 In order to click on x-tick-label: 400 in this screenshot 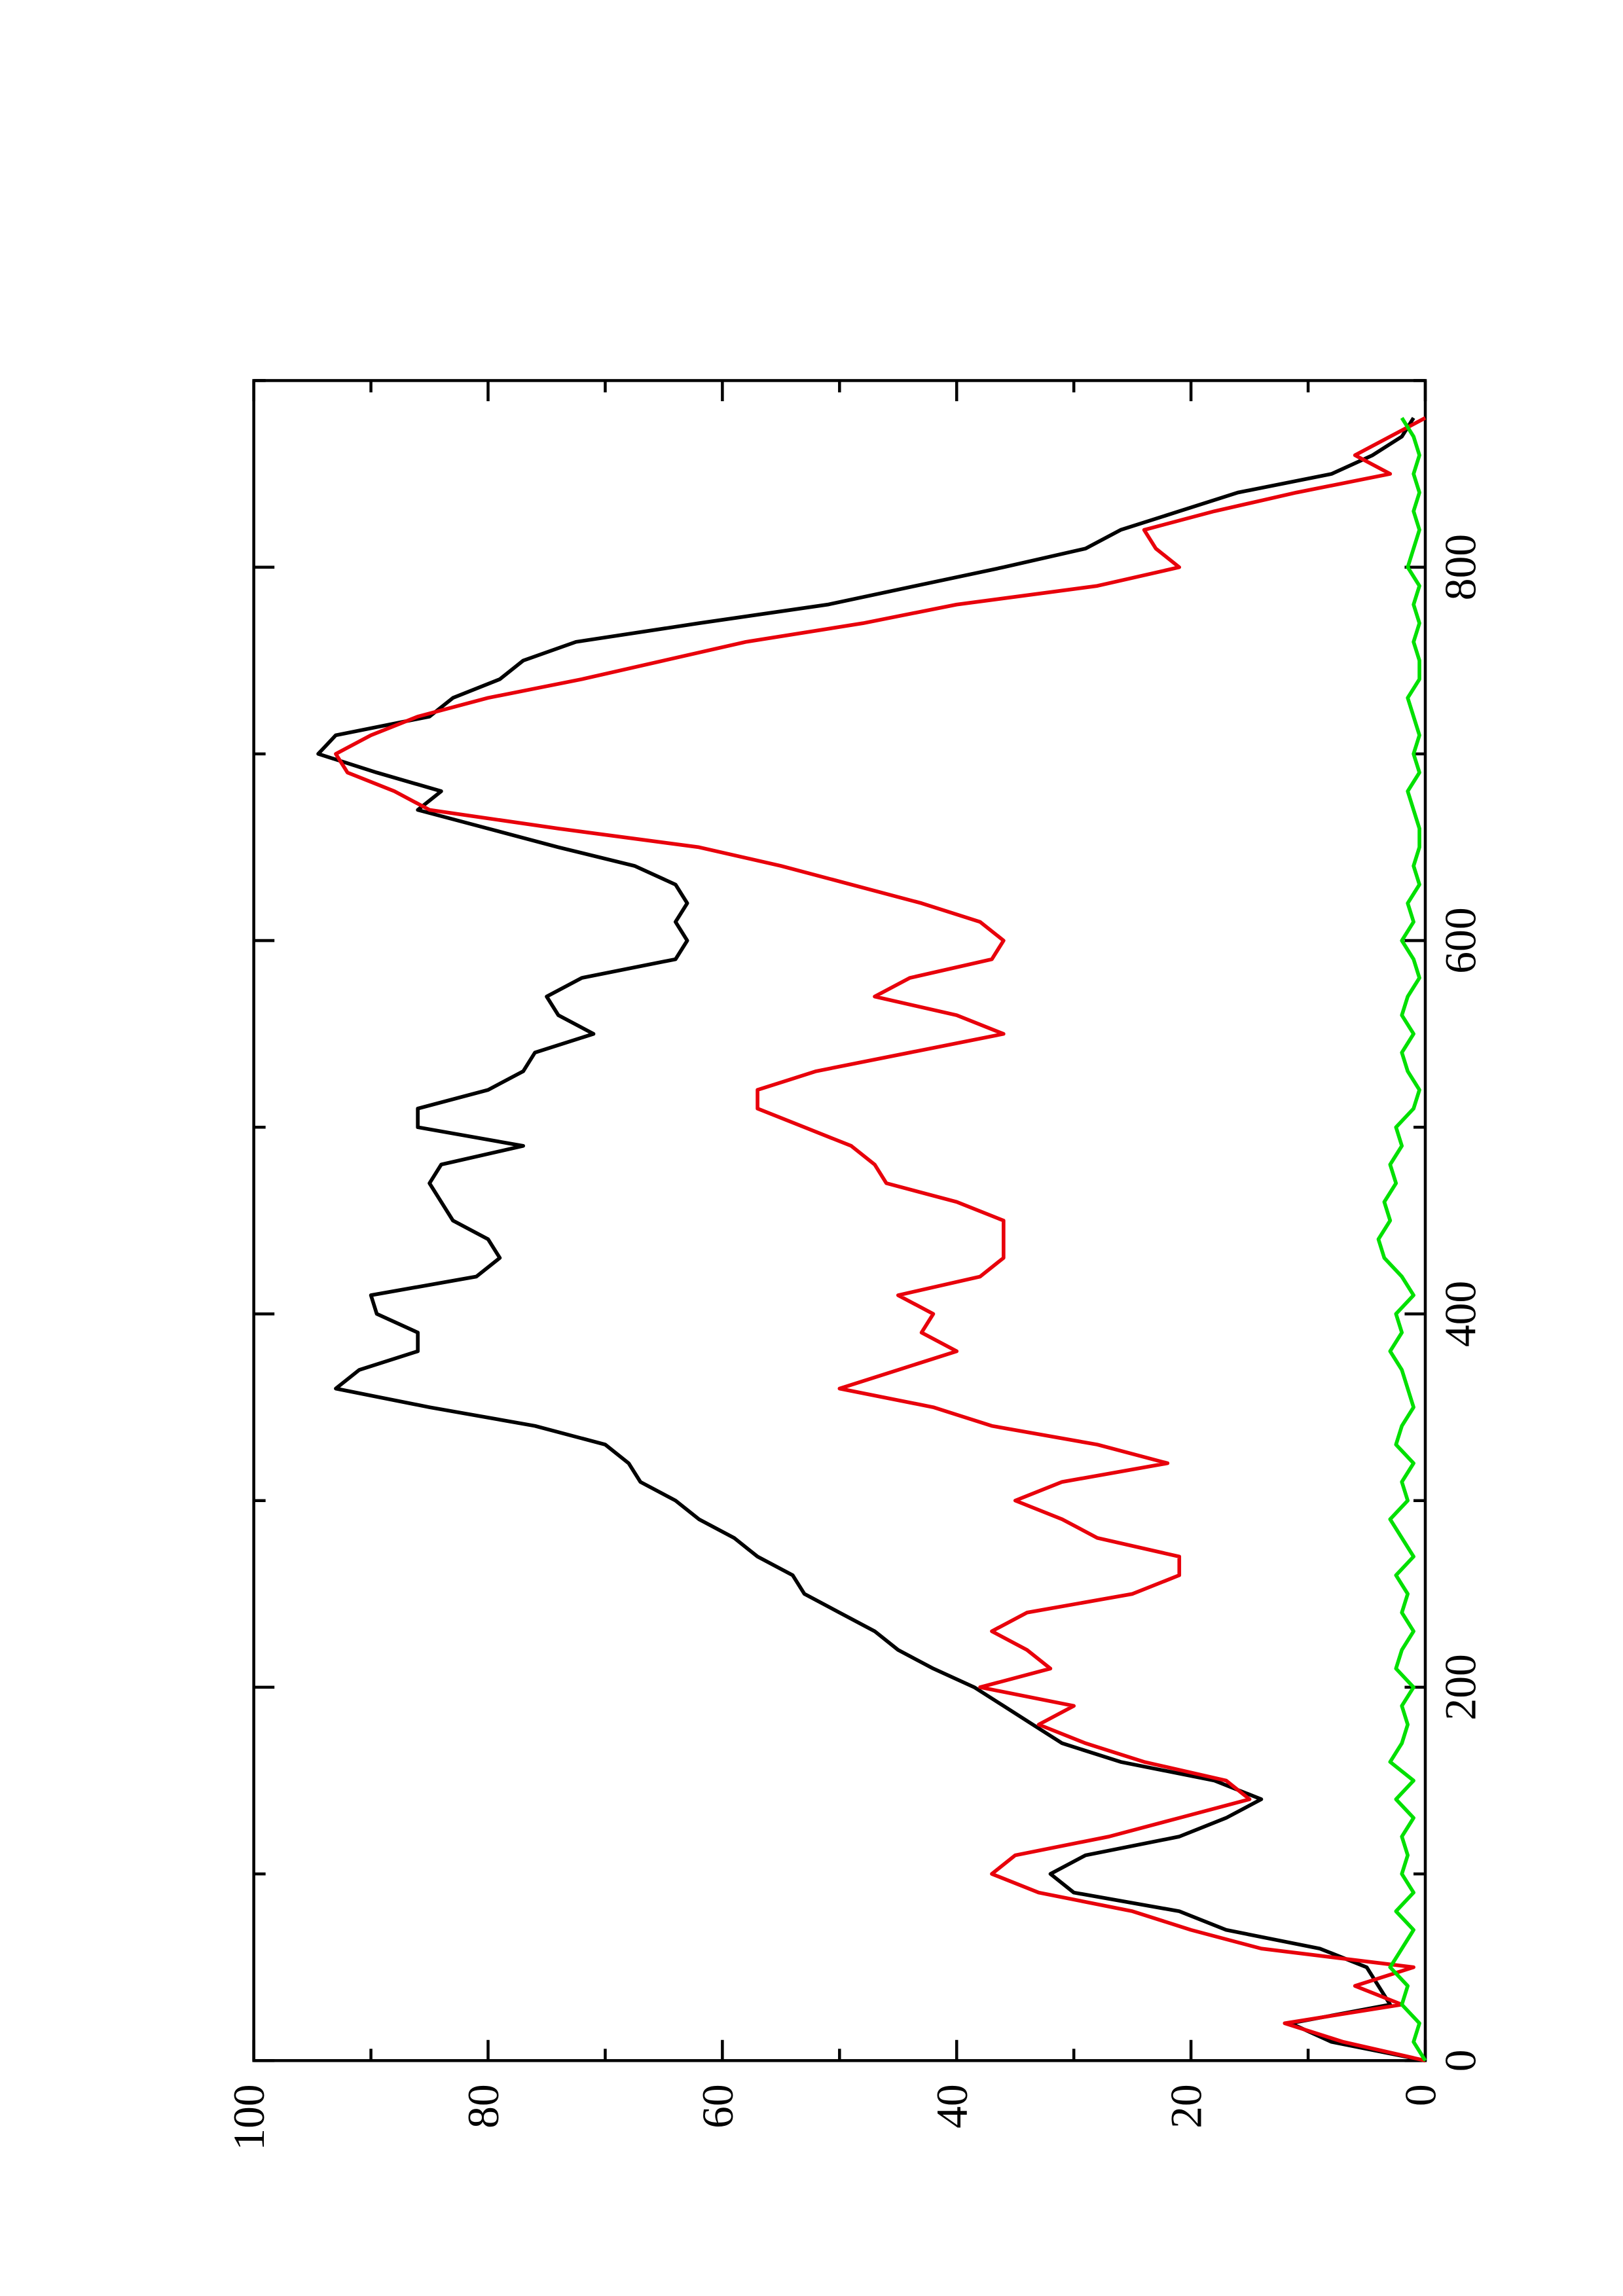, I will do `click(1460, 1314)`.